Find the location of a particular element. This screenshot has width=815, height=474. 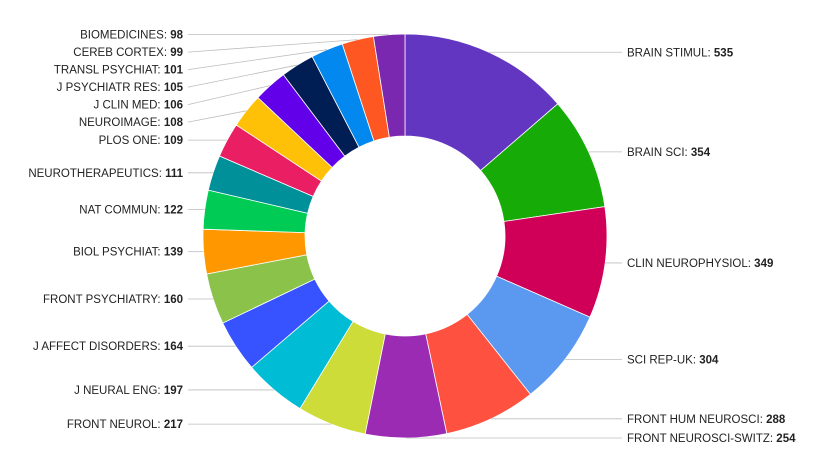

slice-label-name: BRAIN SCI is located at coordinates (656, 153).